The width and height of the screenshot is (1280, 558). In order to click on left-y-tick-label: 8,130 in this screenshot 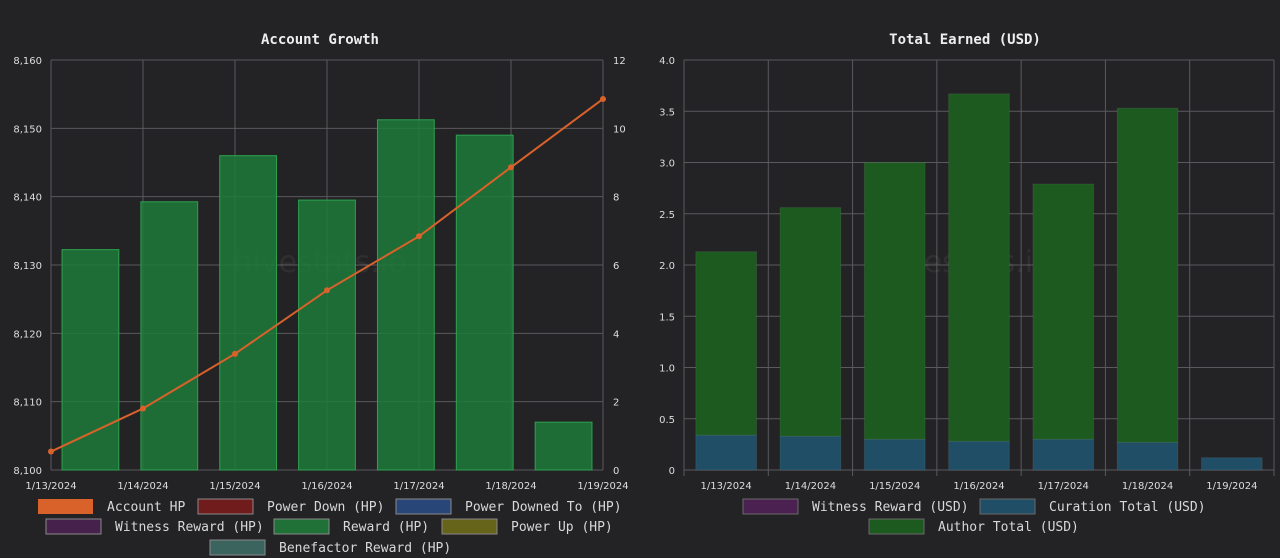, I will do `click(27, 266)`.